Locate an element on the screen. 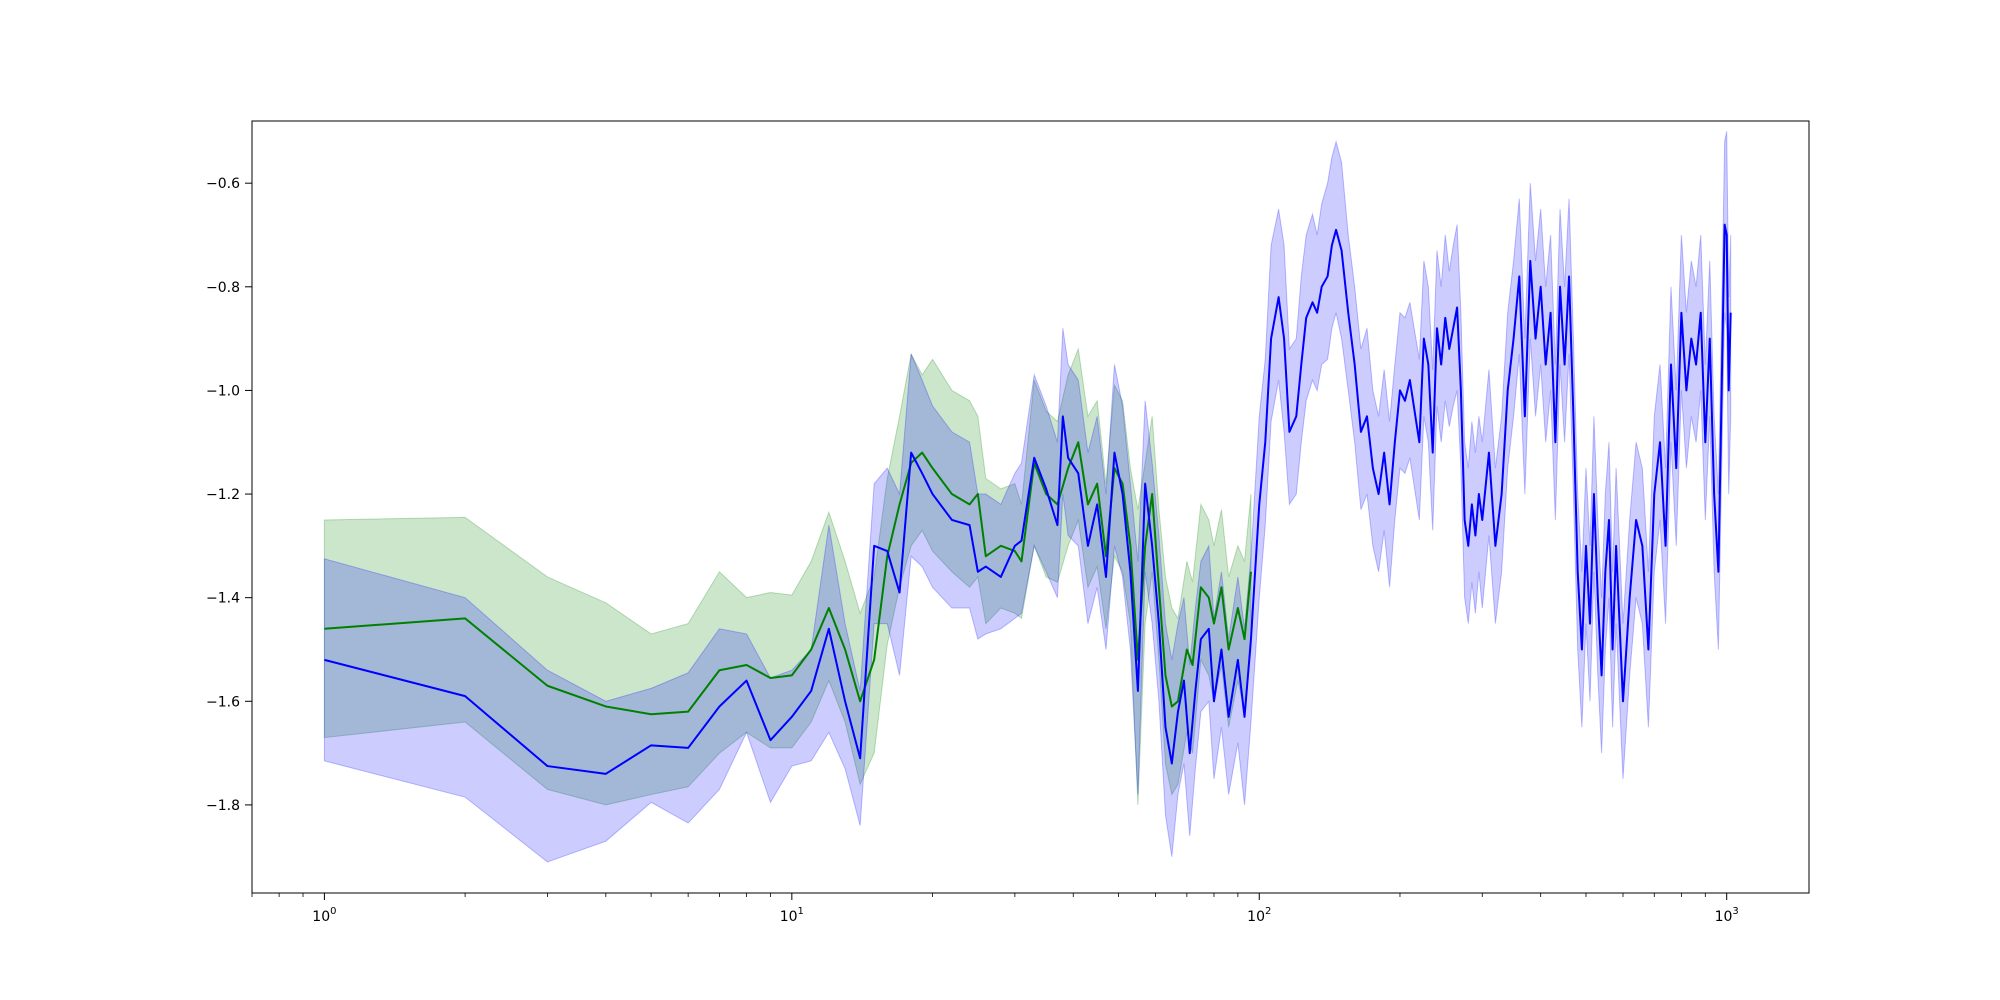 The width and height of the screenshot is (2000, 1000). y-axis: −1.8 −1.6 −1.4 −1.2 −1.0 −0.8 −0.6 is located at coordinates (229, 495).